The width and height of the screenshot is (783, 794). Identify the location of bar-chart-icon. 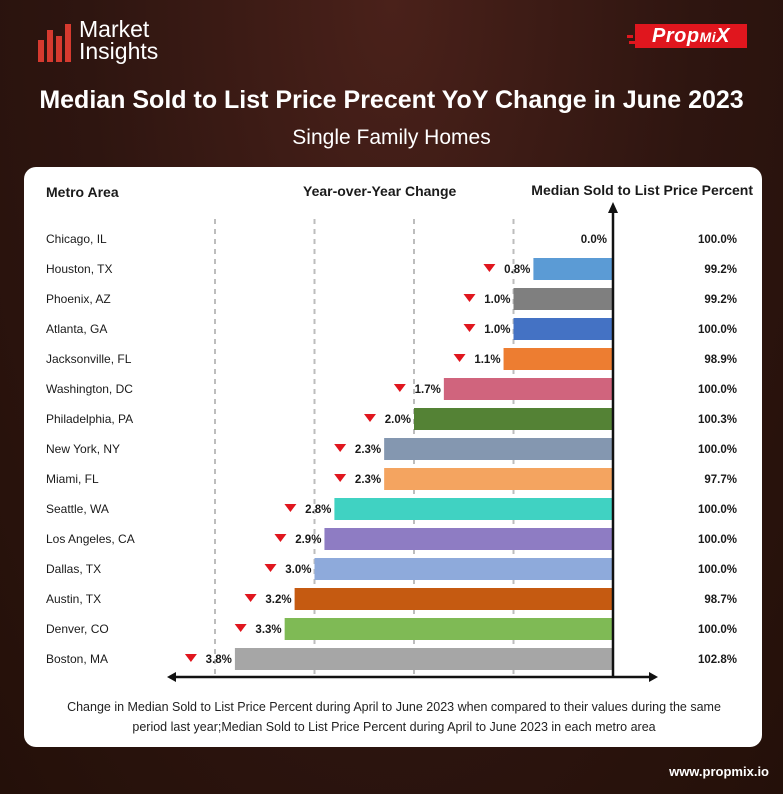
(54, 43).